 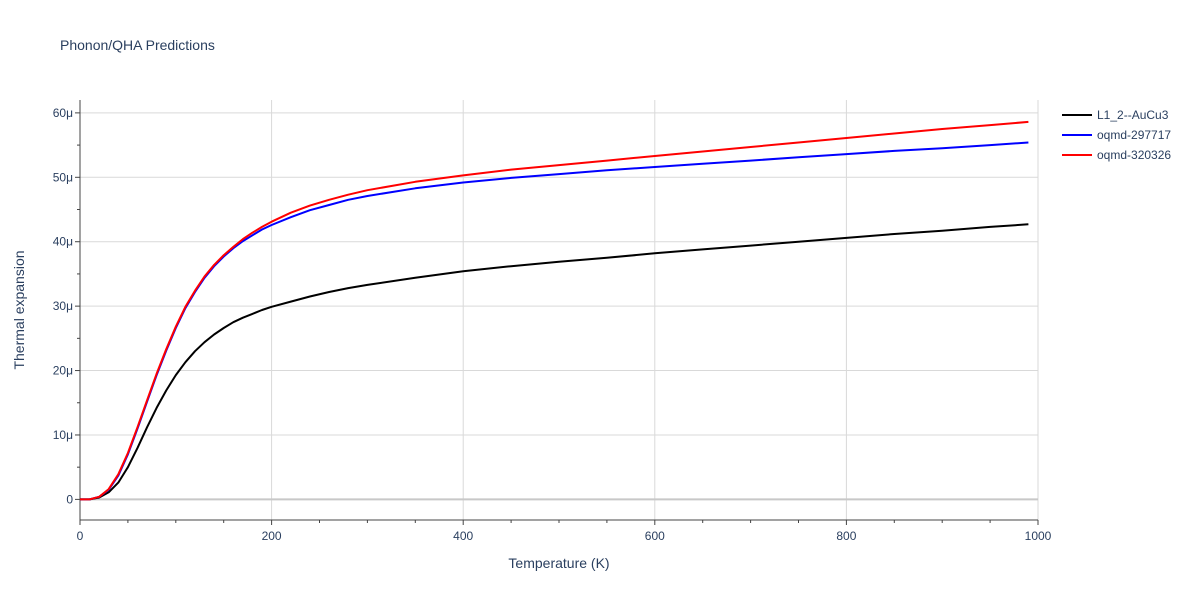 I want to click on chart-title: Phonon/QHA Predictions, so click(x=137, y=45).